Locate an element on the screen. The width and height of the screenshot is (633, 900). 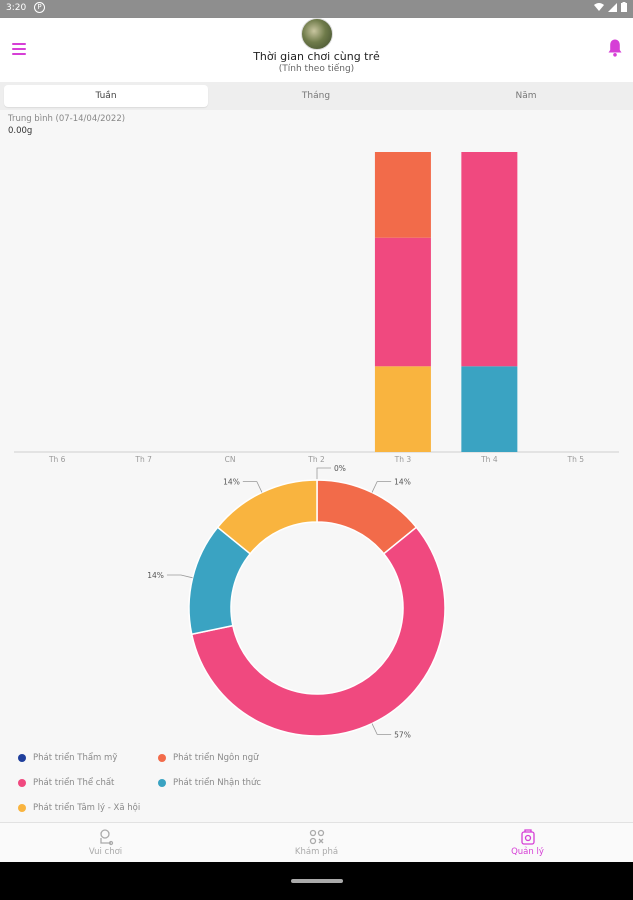
legend-item-ngon-ngu: Phát triển Ngôn ngữ is located at coordinates (208, 758).